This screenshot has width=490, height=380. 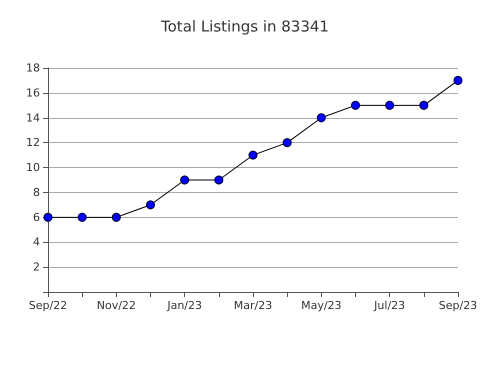 What do you see at coordinates (33, 167) in the screenshot?
I see `y-tick-label: 10` at bounding box center [33, 167].